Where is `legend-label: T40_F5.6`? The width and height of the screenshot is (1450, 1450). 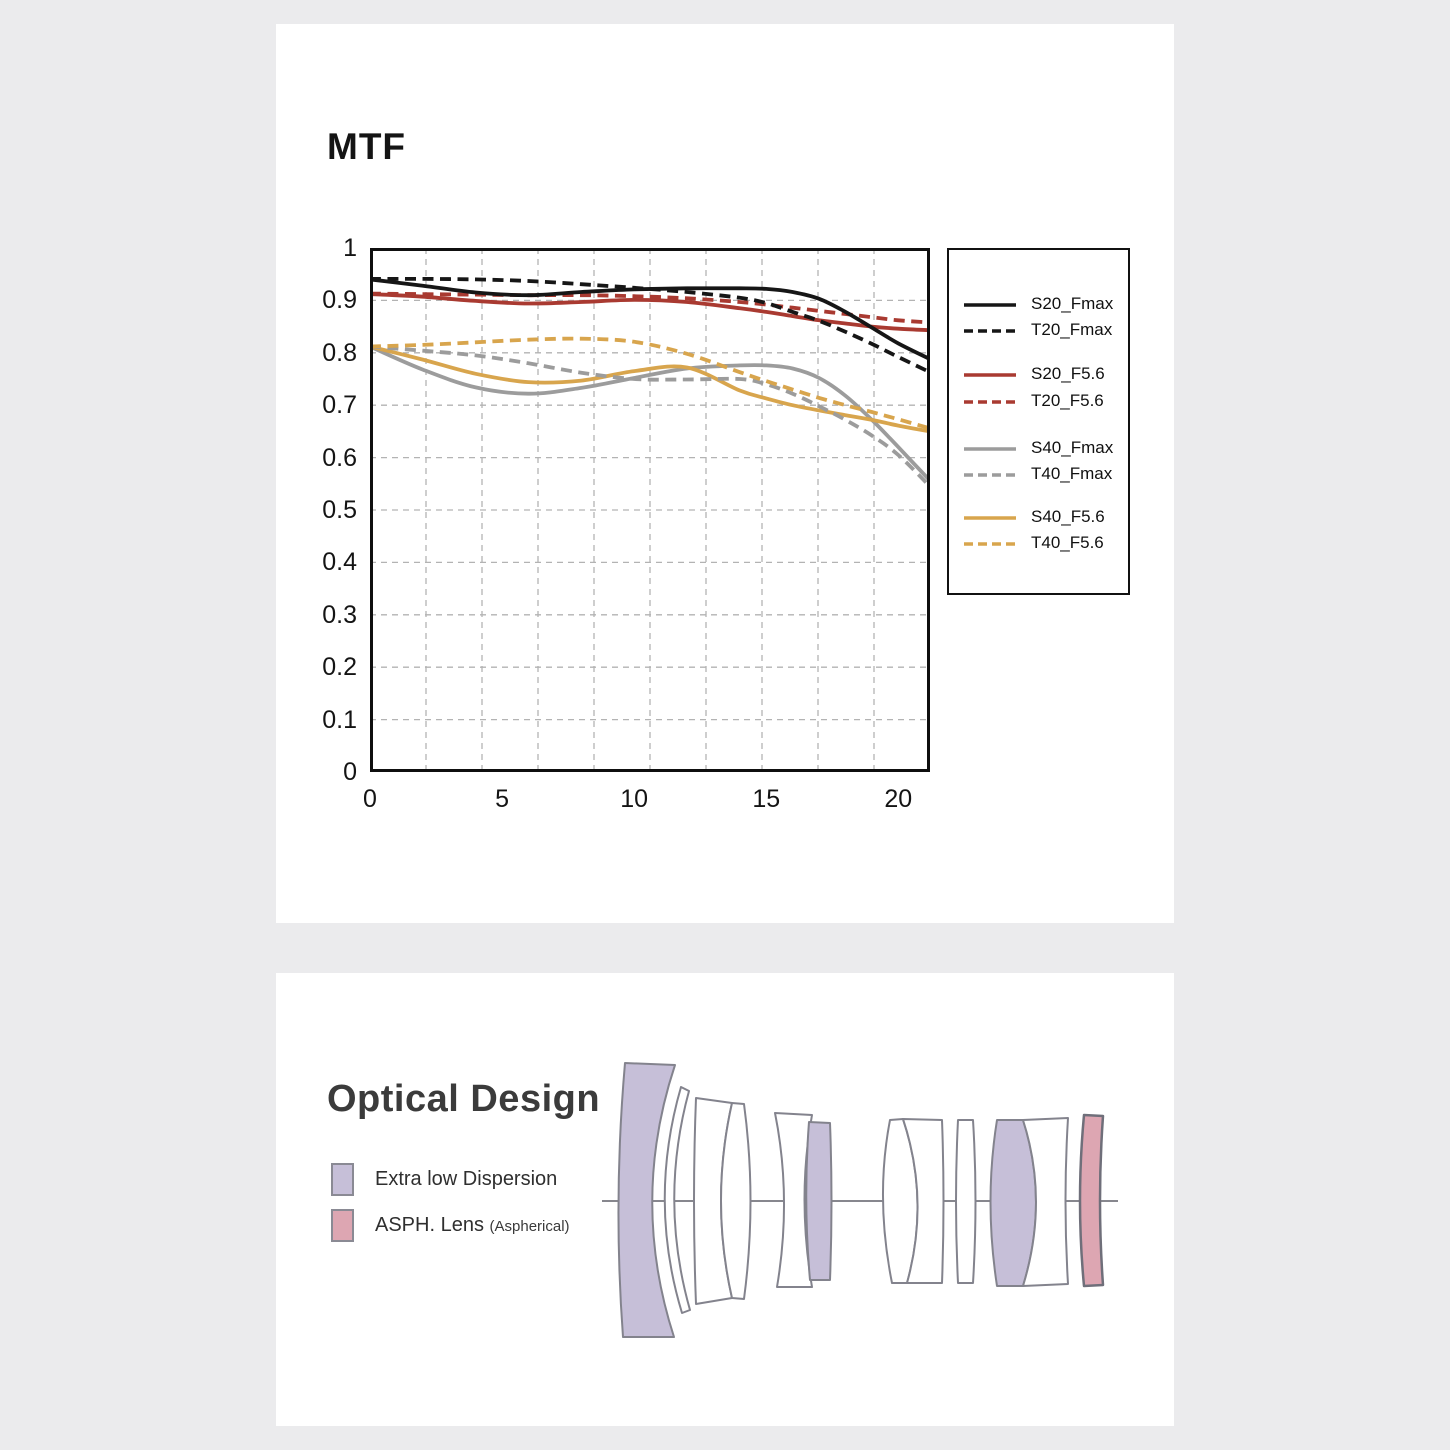 legend-label: T40_F5.6 is located at coordinates (1067, 542).